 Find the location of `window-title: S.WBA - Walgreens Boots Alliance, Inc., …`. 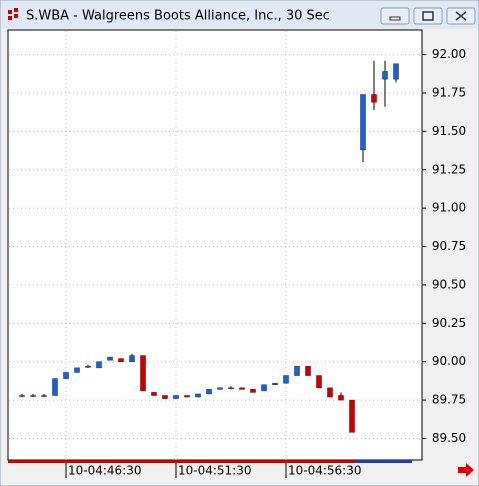

window-title: S.WBA - Walgreens Boots Alliance, Inc., … is located at coordinates (178, 16).